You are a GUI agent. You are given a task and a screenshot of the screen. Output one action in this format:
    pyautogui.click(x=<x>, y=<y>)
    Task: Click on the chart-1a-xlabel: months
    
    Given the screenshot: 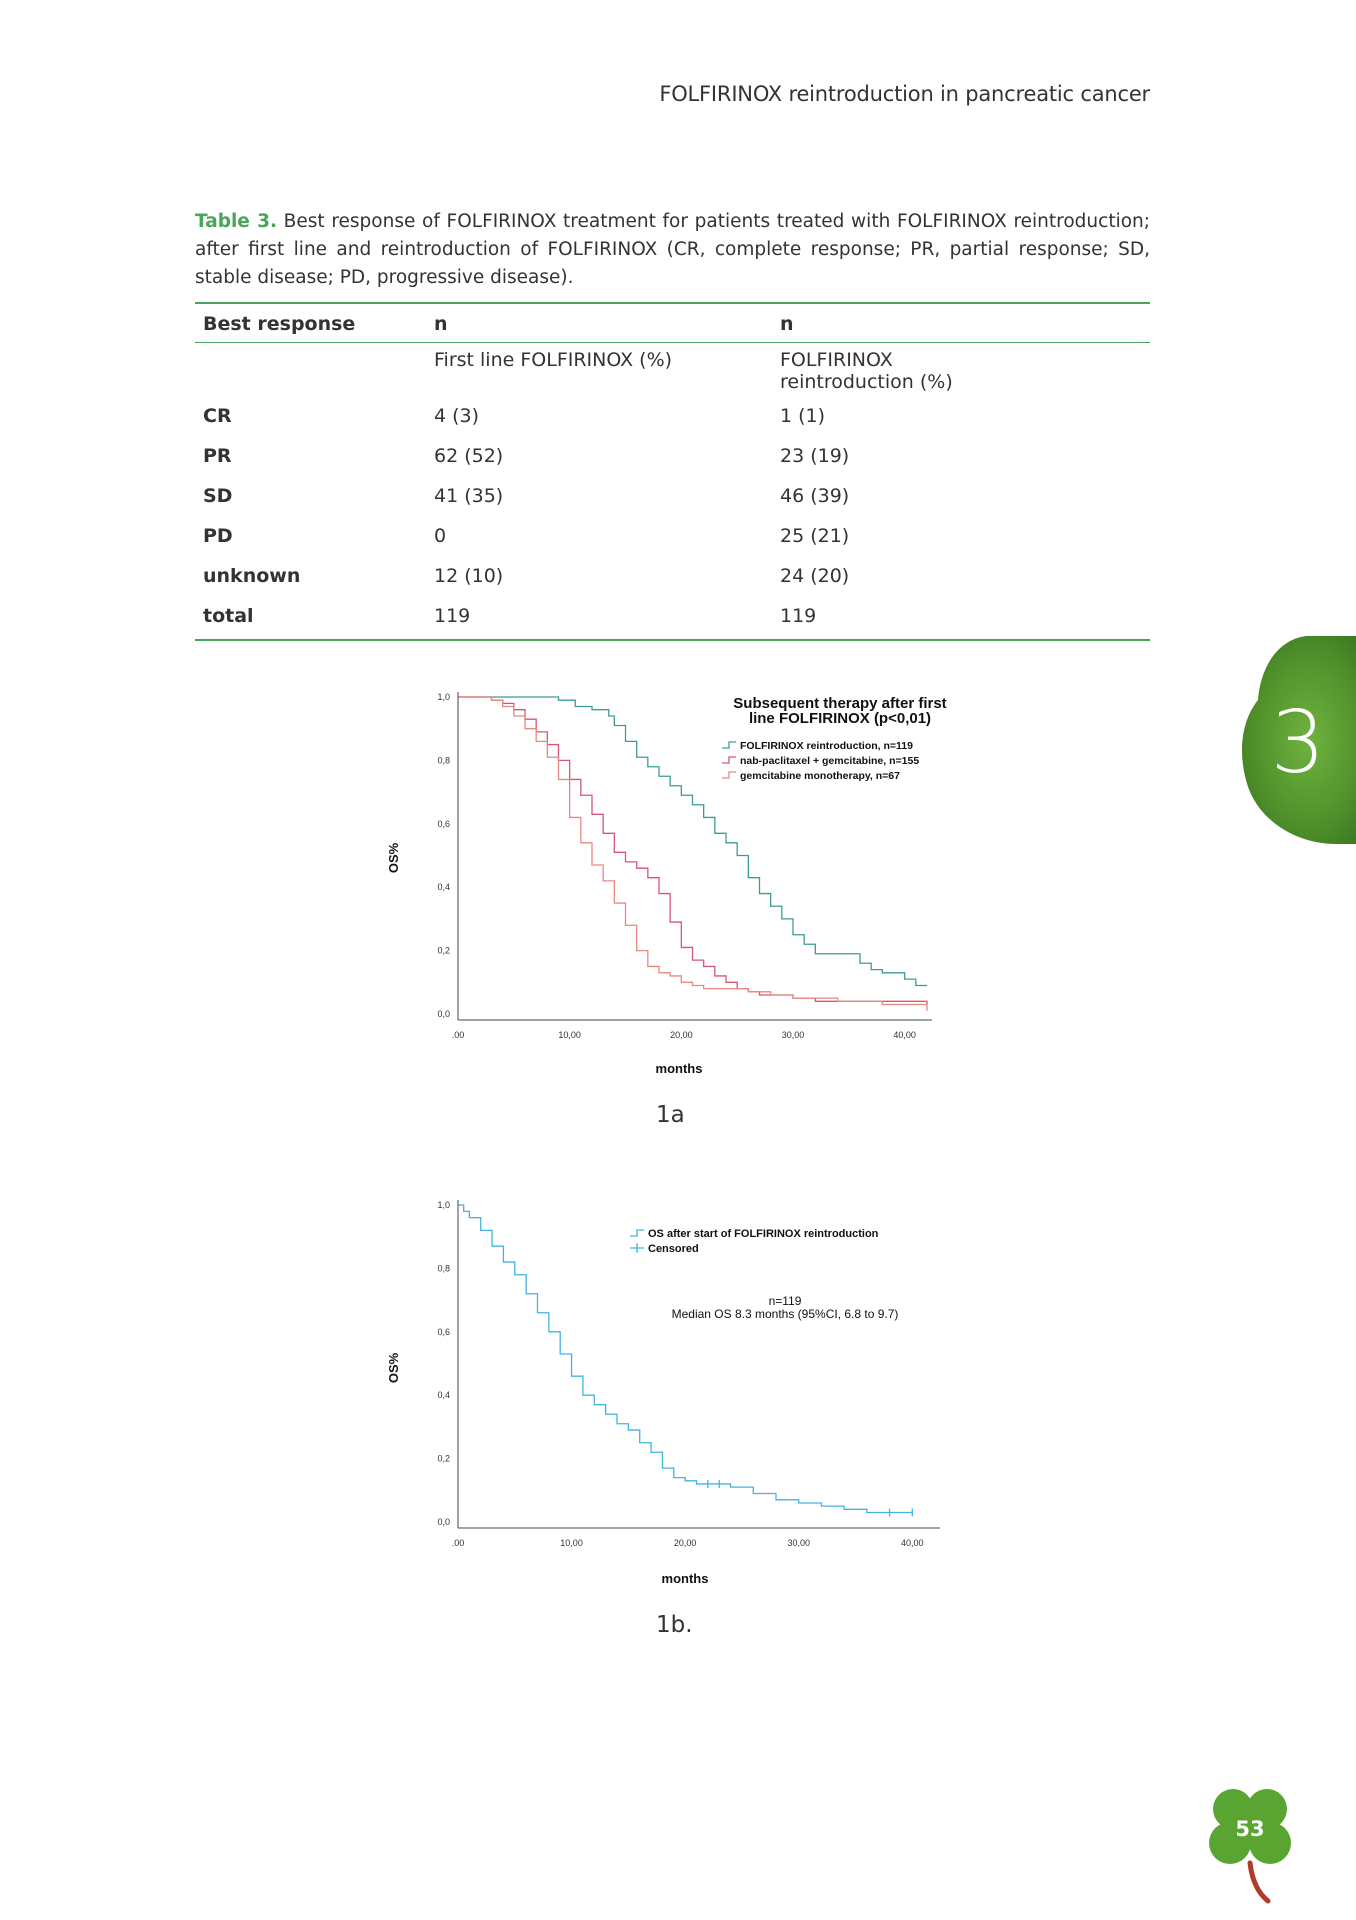 What is the action you would take?
    pyautogui.click(x=679, y=1068)
    